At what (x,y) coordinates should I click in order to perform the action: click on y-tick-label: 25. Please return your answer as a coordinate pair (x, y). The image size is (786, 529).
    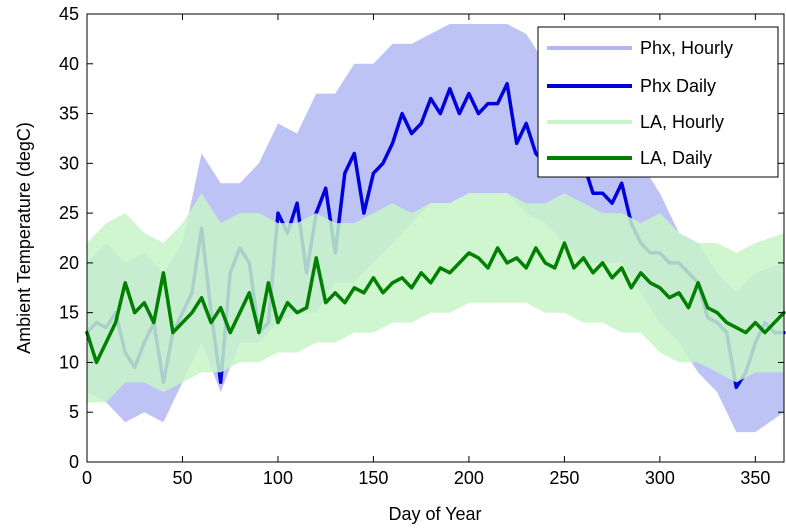
    Looking at the image, I should click on (69, 213).